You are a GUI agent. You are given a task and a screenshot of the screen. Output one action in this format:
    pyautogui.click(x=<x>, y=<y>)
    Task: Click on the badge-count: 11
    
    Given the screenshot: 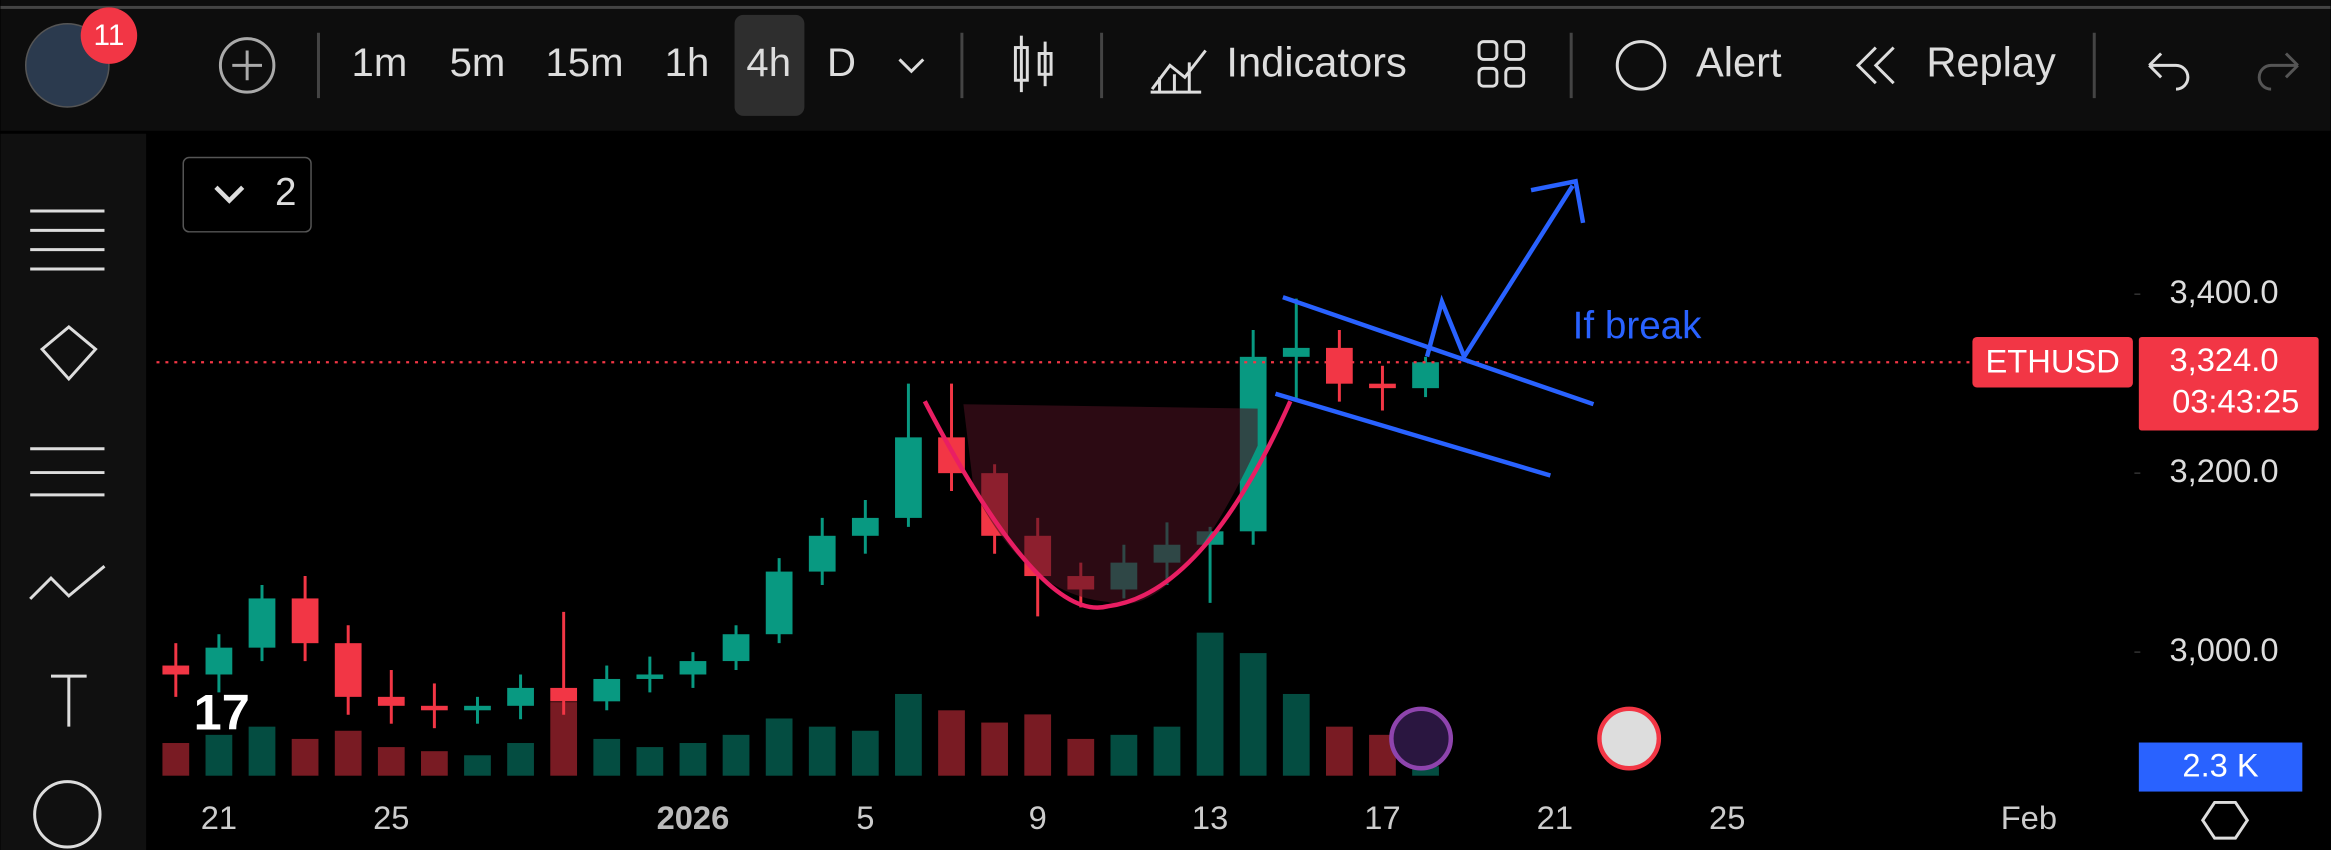 What is the action you would take?
    pyautogui.click(x=109, y=35)
    